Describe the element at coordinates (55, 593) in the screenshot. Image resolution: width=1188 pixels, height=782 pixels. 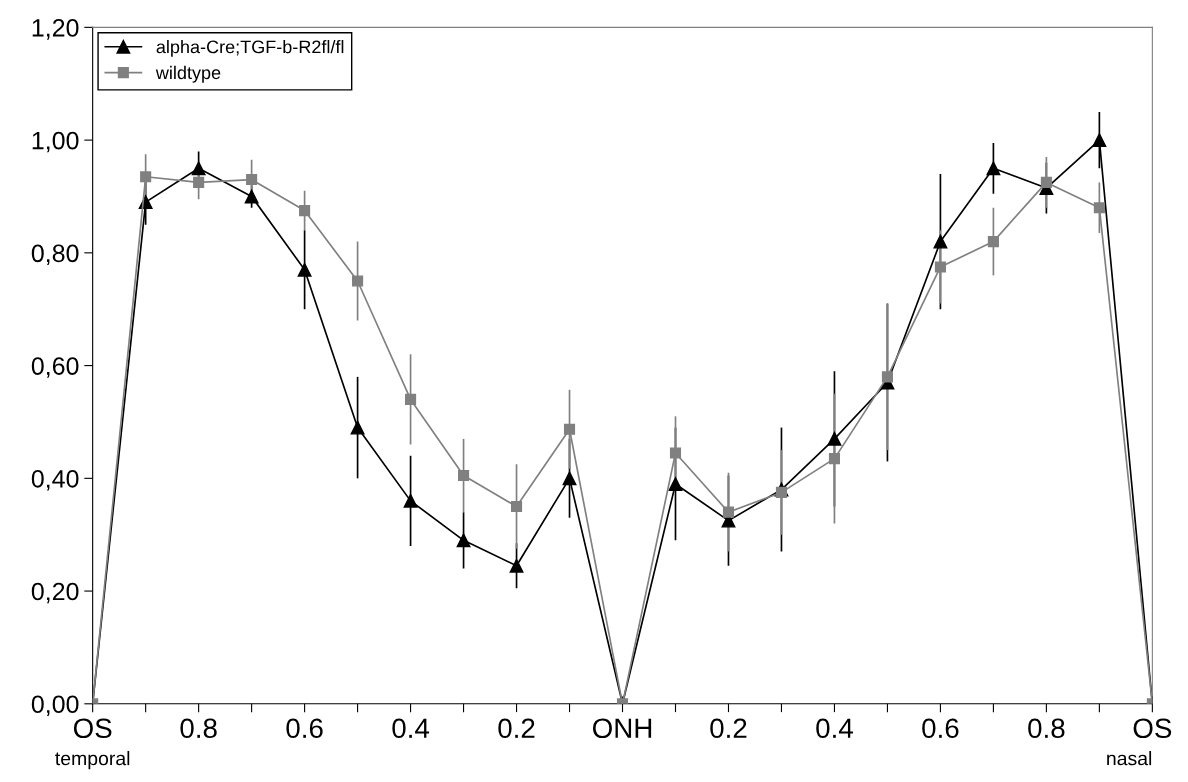
I see `y-tick-label: 0,20` at that location.